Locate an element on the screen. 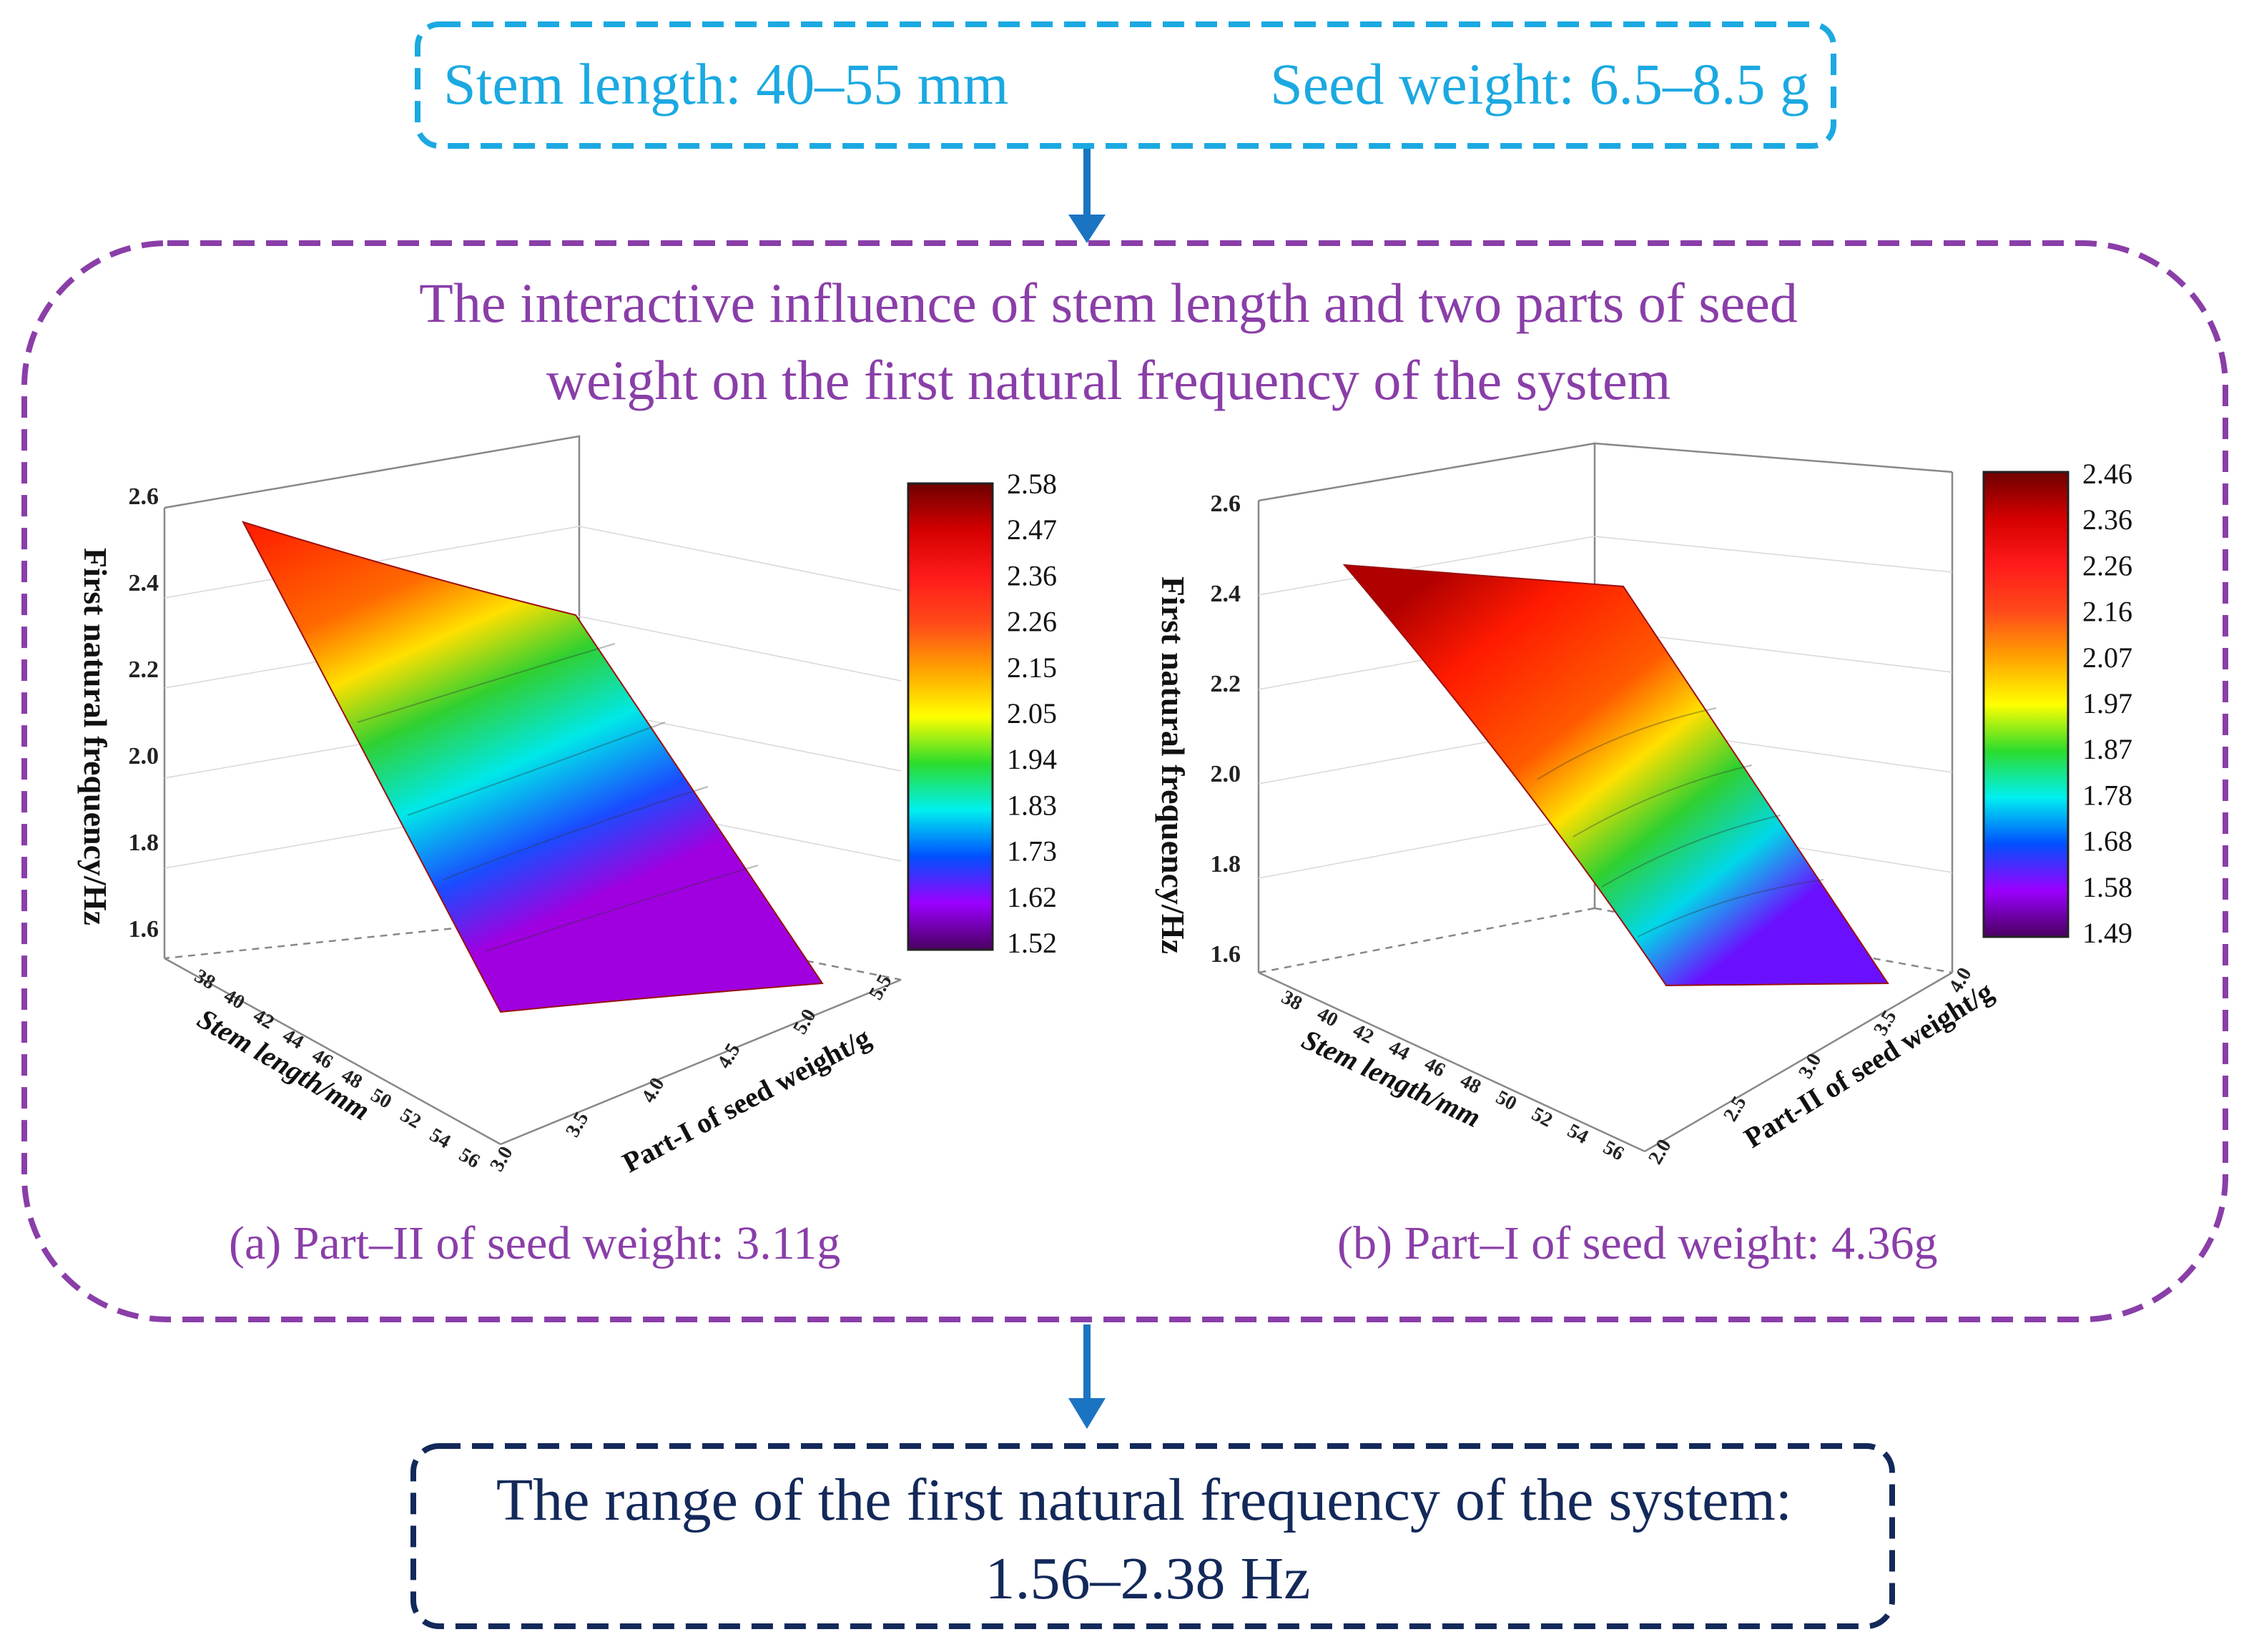 The image size is (2249, 1652). plot-a-z-tick: 1.8 is located at coordinates (144, 843).